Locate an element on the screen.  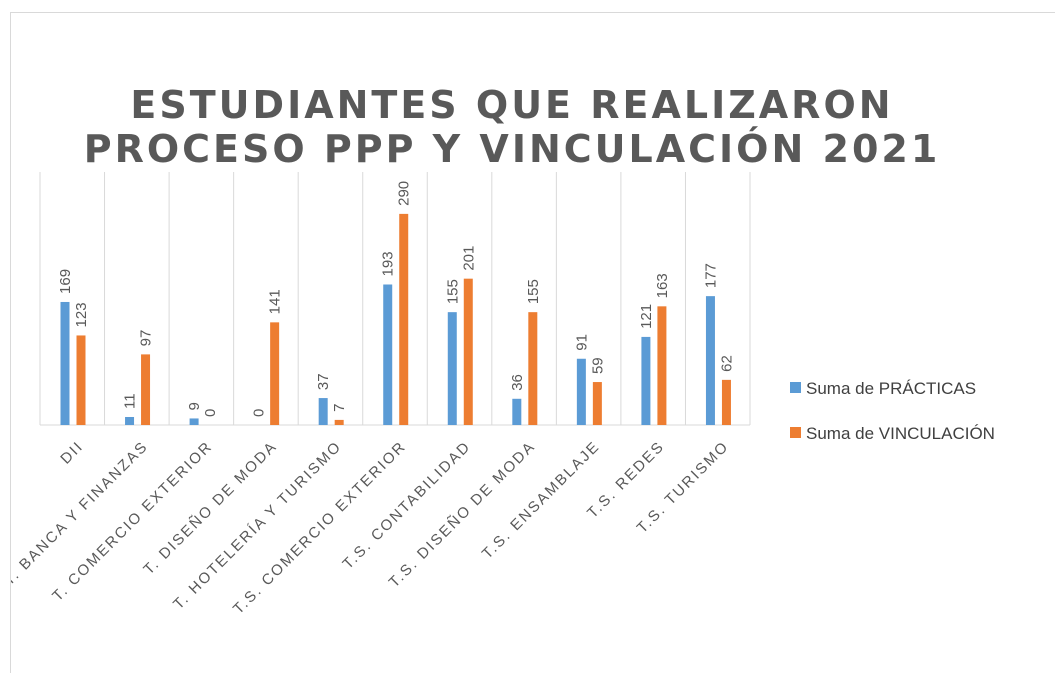
value-label: 169 is located at coordinates (65, 281).